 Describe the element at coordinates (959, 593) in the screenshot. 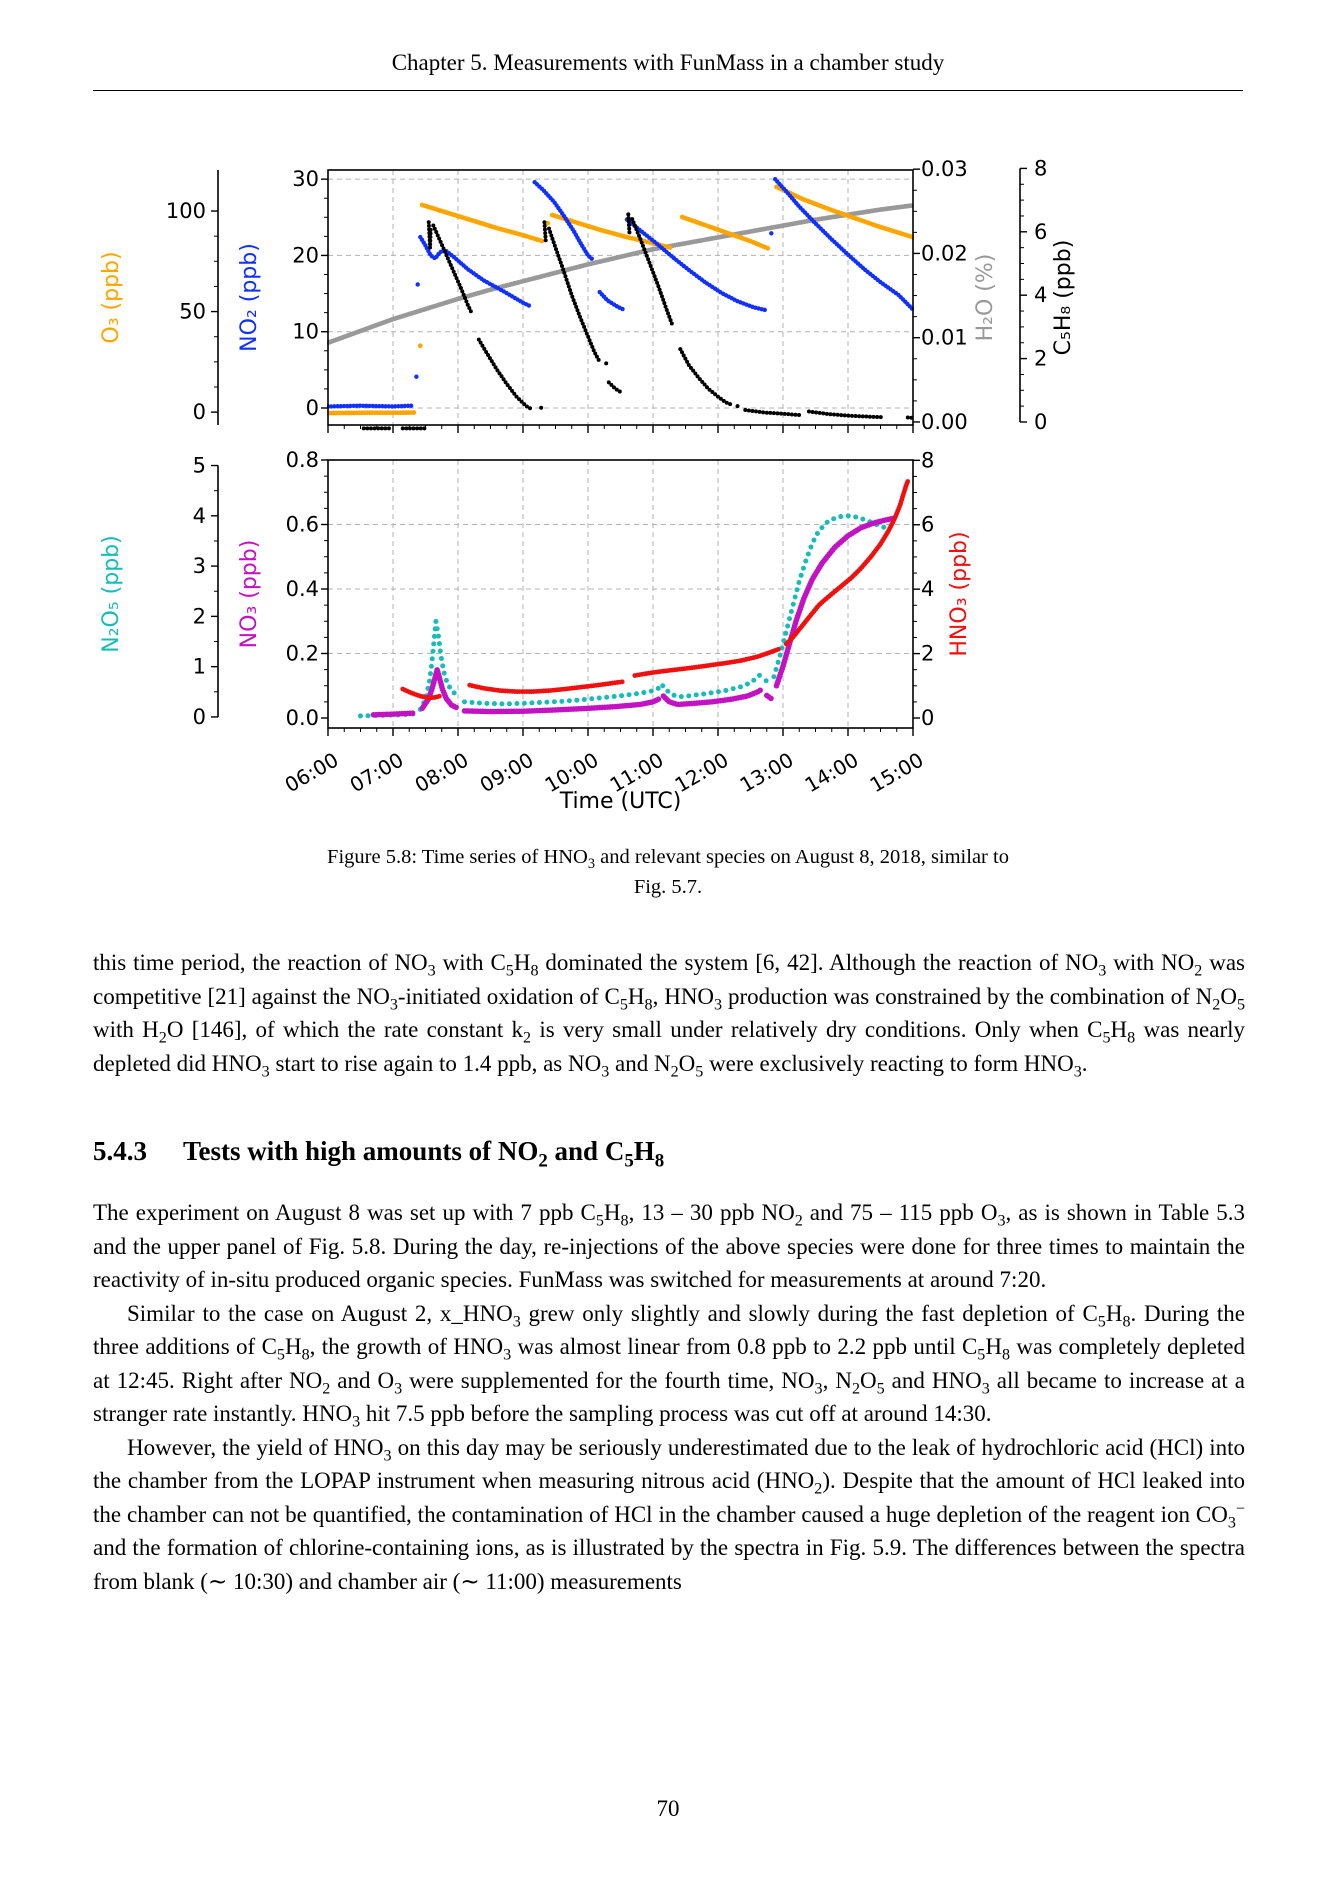

I see `svg-text: HNO₃ (ppb)` at that location.